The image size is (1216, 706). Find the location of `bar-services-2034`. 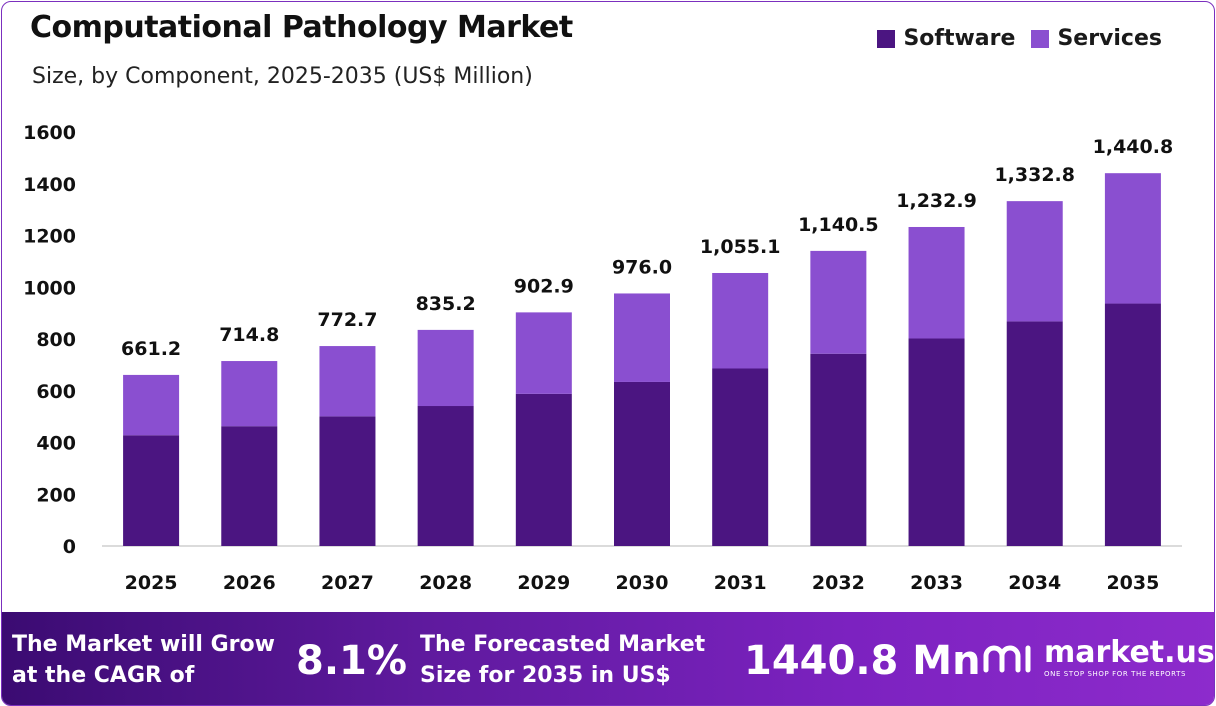

bar-services-2034 is located at coordinates (1034, 261).